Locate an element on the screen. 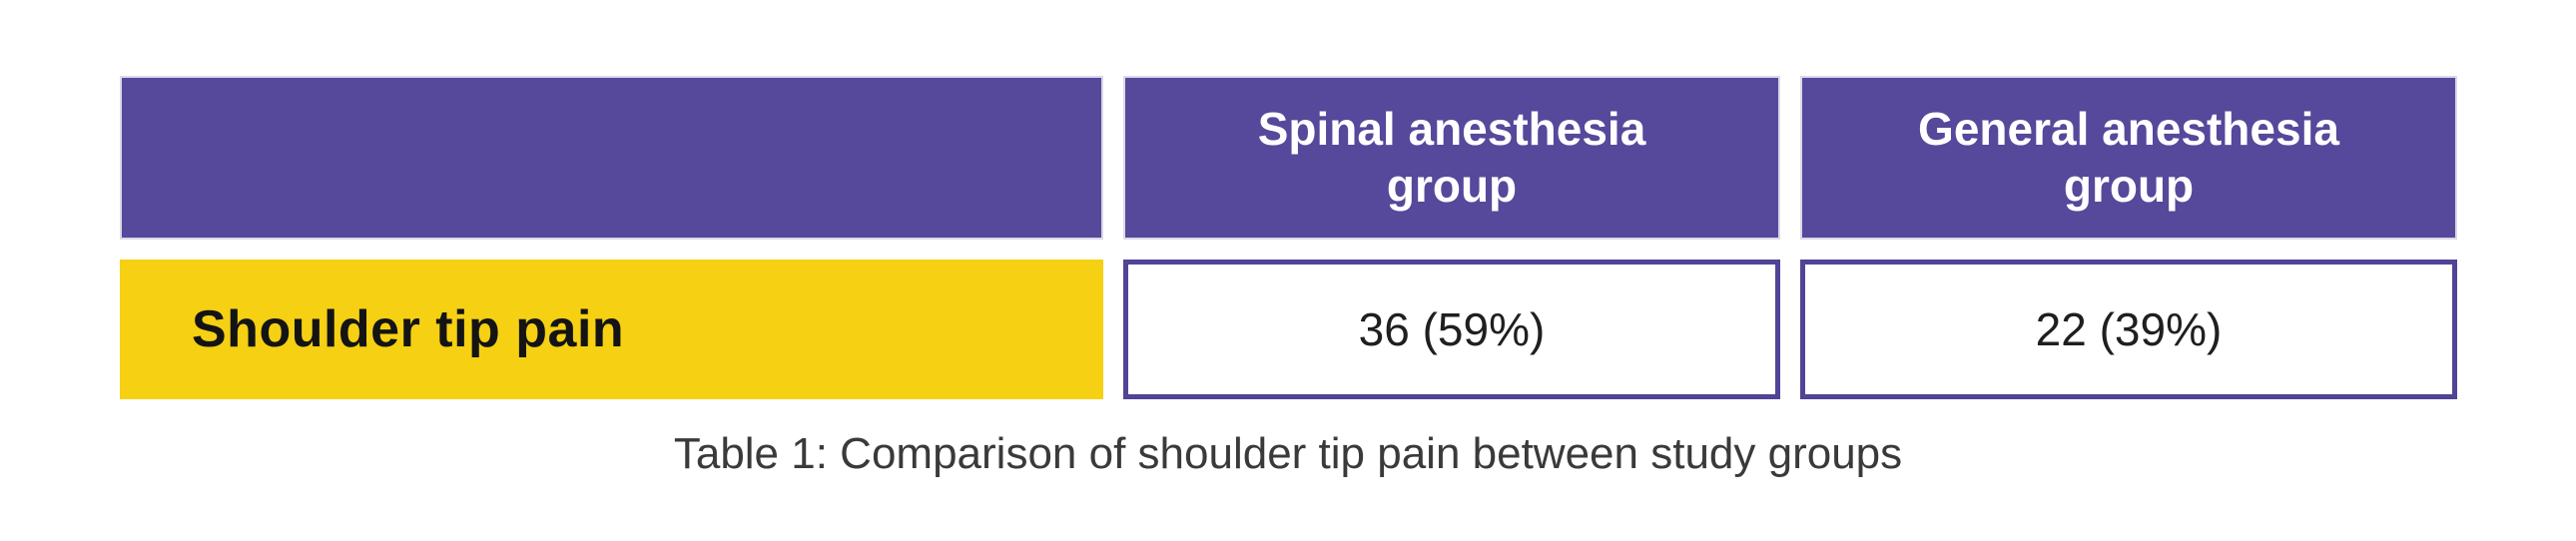  header-label-general-group: General anesthesia group is located at coordinates (2128, 157).